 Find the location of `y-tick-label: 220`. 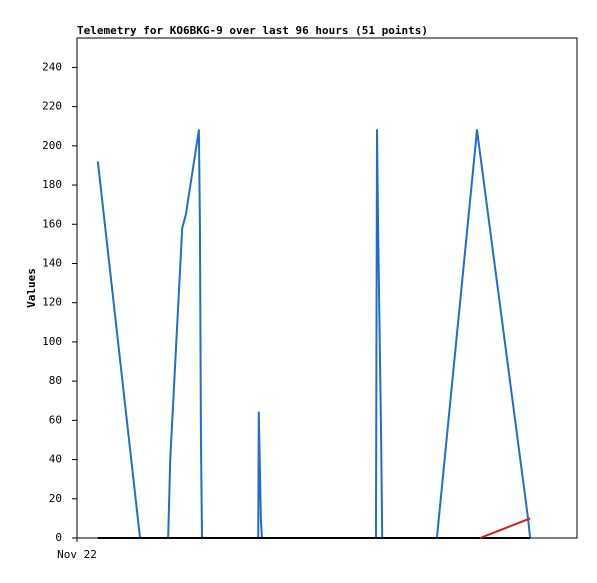

y-tick-label: 220 is located at coordinates (52, 106).